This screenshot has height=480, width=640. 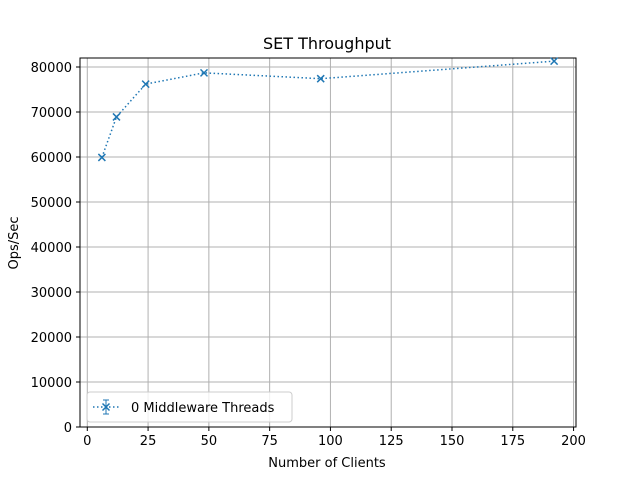 What do you see at coordinates (391, 441) in the screenshot?
I see `x-tick-label: 125` at bounding box center [391, 441].